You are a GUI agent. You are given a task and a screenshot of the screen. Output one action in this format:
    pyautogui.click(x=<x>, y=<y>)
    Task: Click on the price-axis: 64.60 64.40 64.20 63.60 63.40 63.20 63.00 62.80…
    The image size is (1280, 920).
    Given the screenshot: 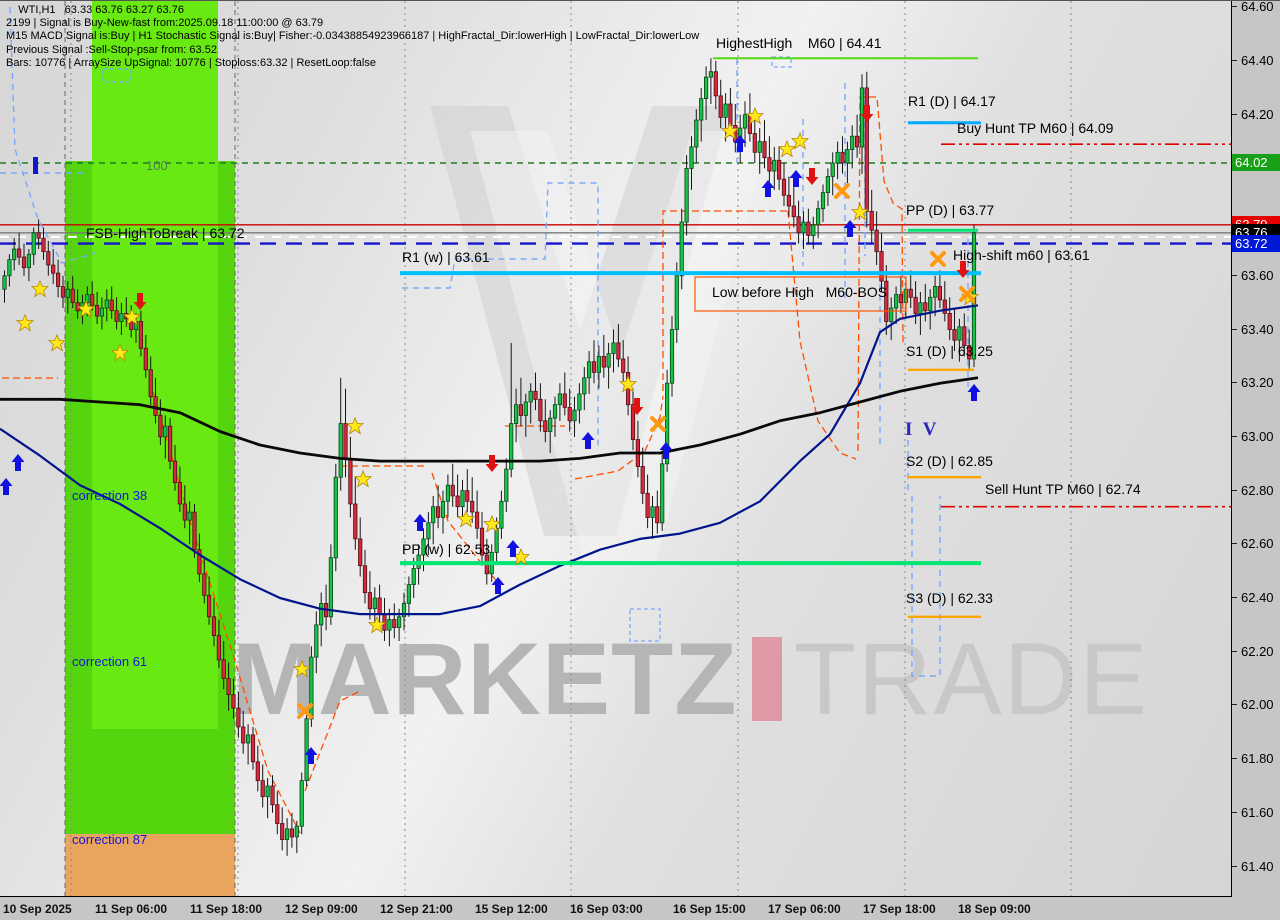 What is the action you would take?
    pyautogui.click(x=1256, y=449)
    